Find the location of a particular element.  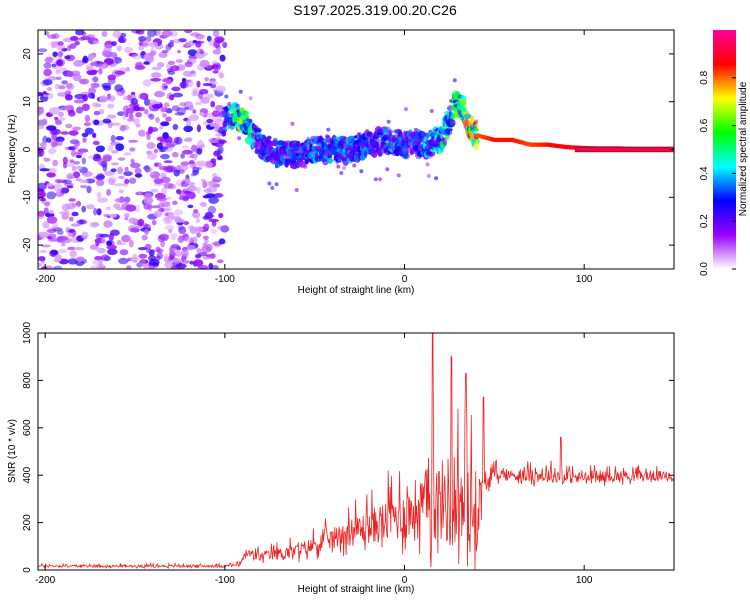

snr-ytick-label: 200 is located at coordinates (27, 522).